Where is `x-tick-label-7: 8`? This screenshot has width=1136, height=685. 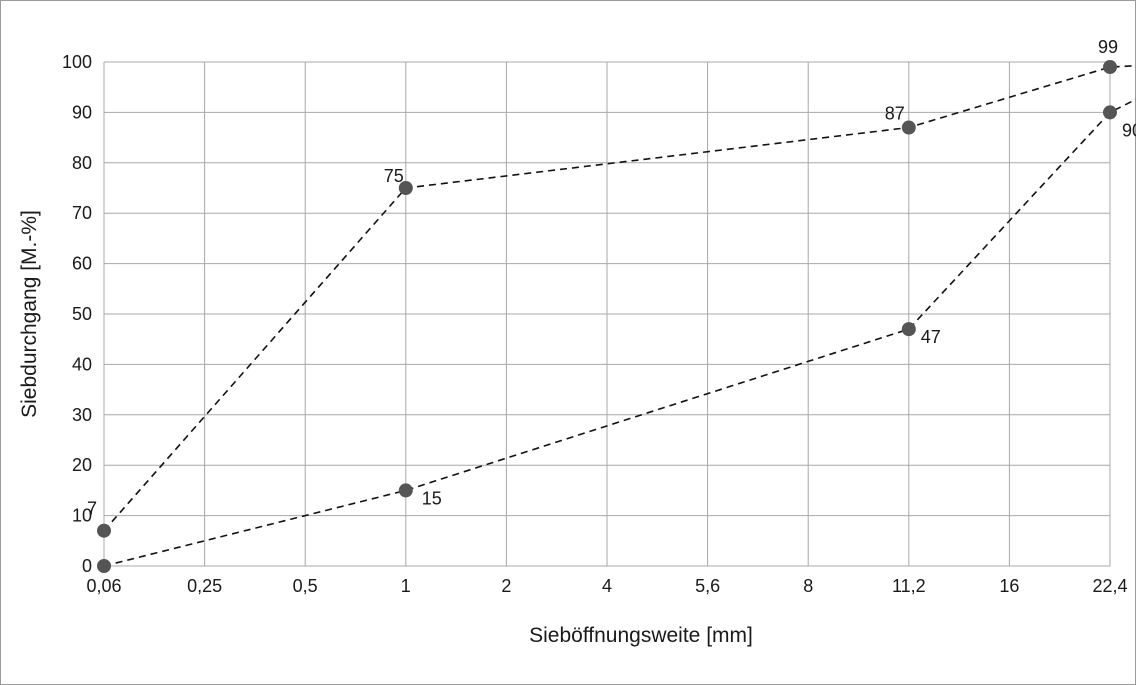 x-tick-label-7: 8 is located at coordinates (808, 586).